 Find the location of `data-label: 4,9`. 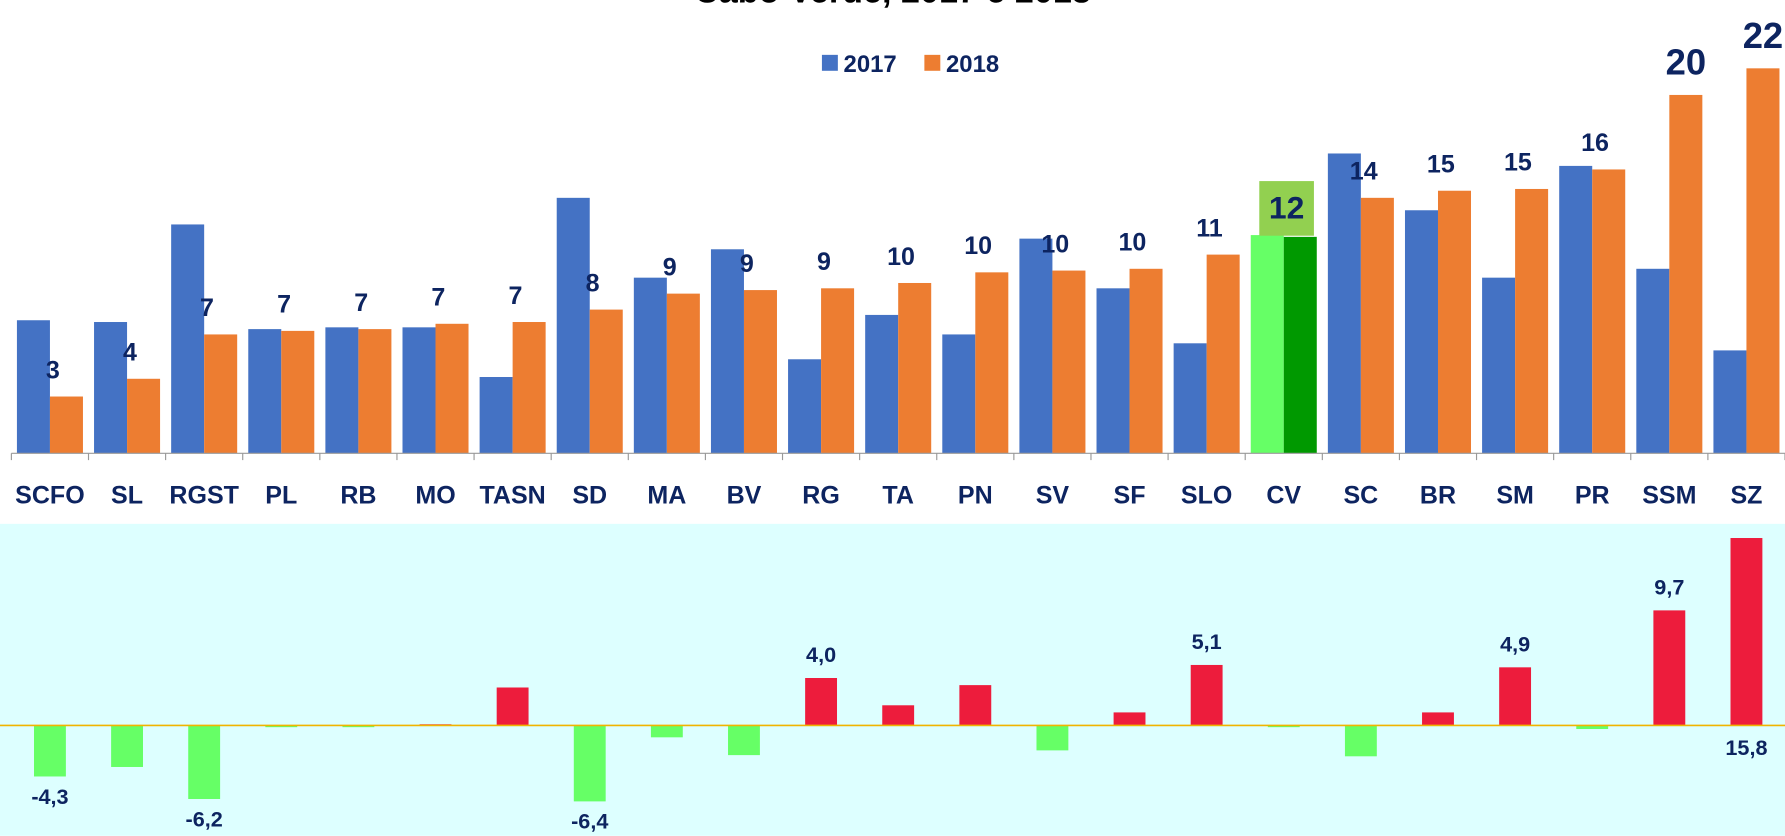

data-label: 4,9 is located at coordinates (1515, 643).